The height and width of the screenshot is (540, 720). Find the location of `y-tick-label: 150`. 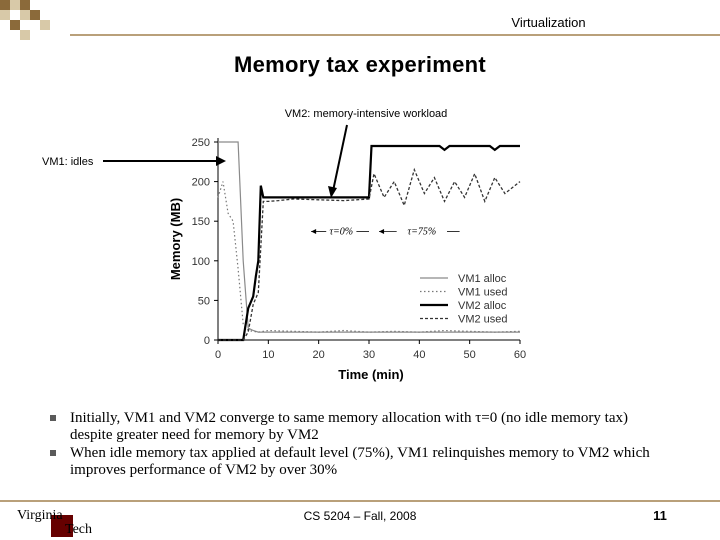

y-tick-label: 150 is located at coordinates (201, 222).